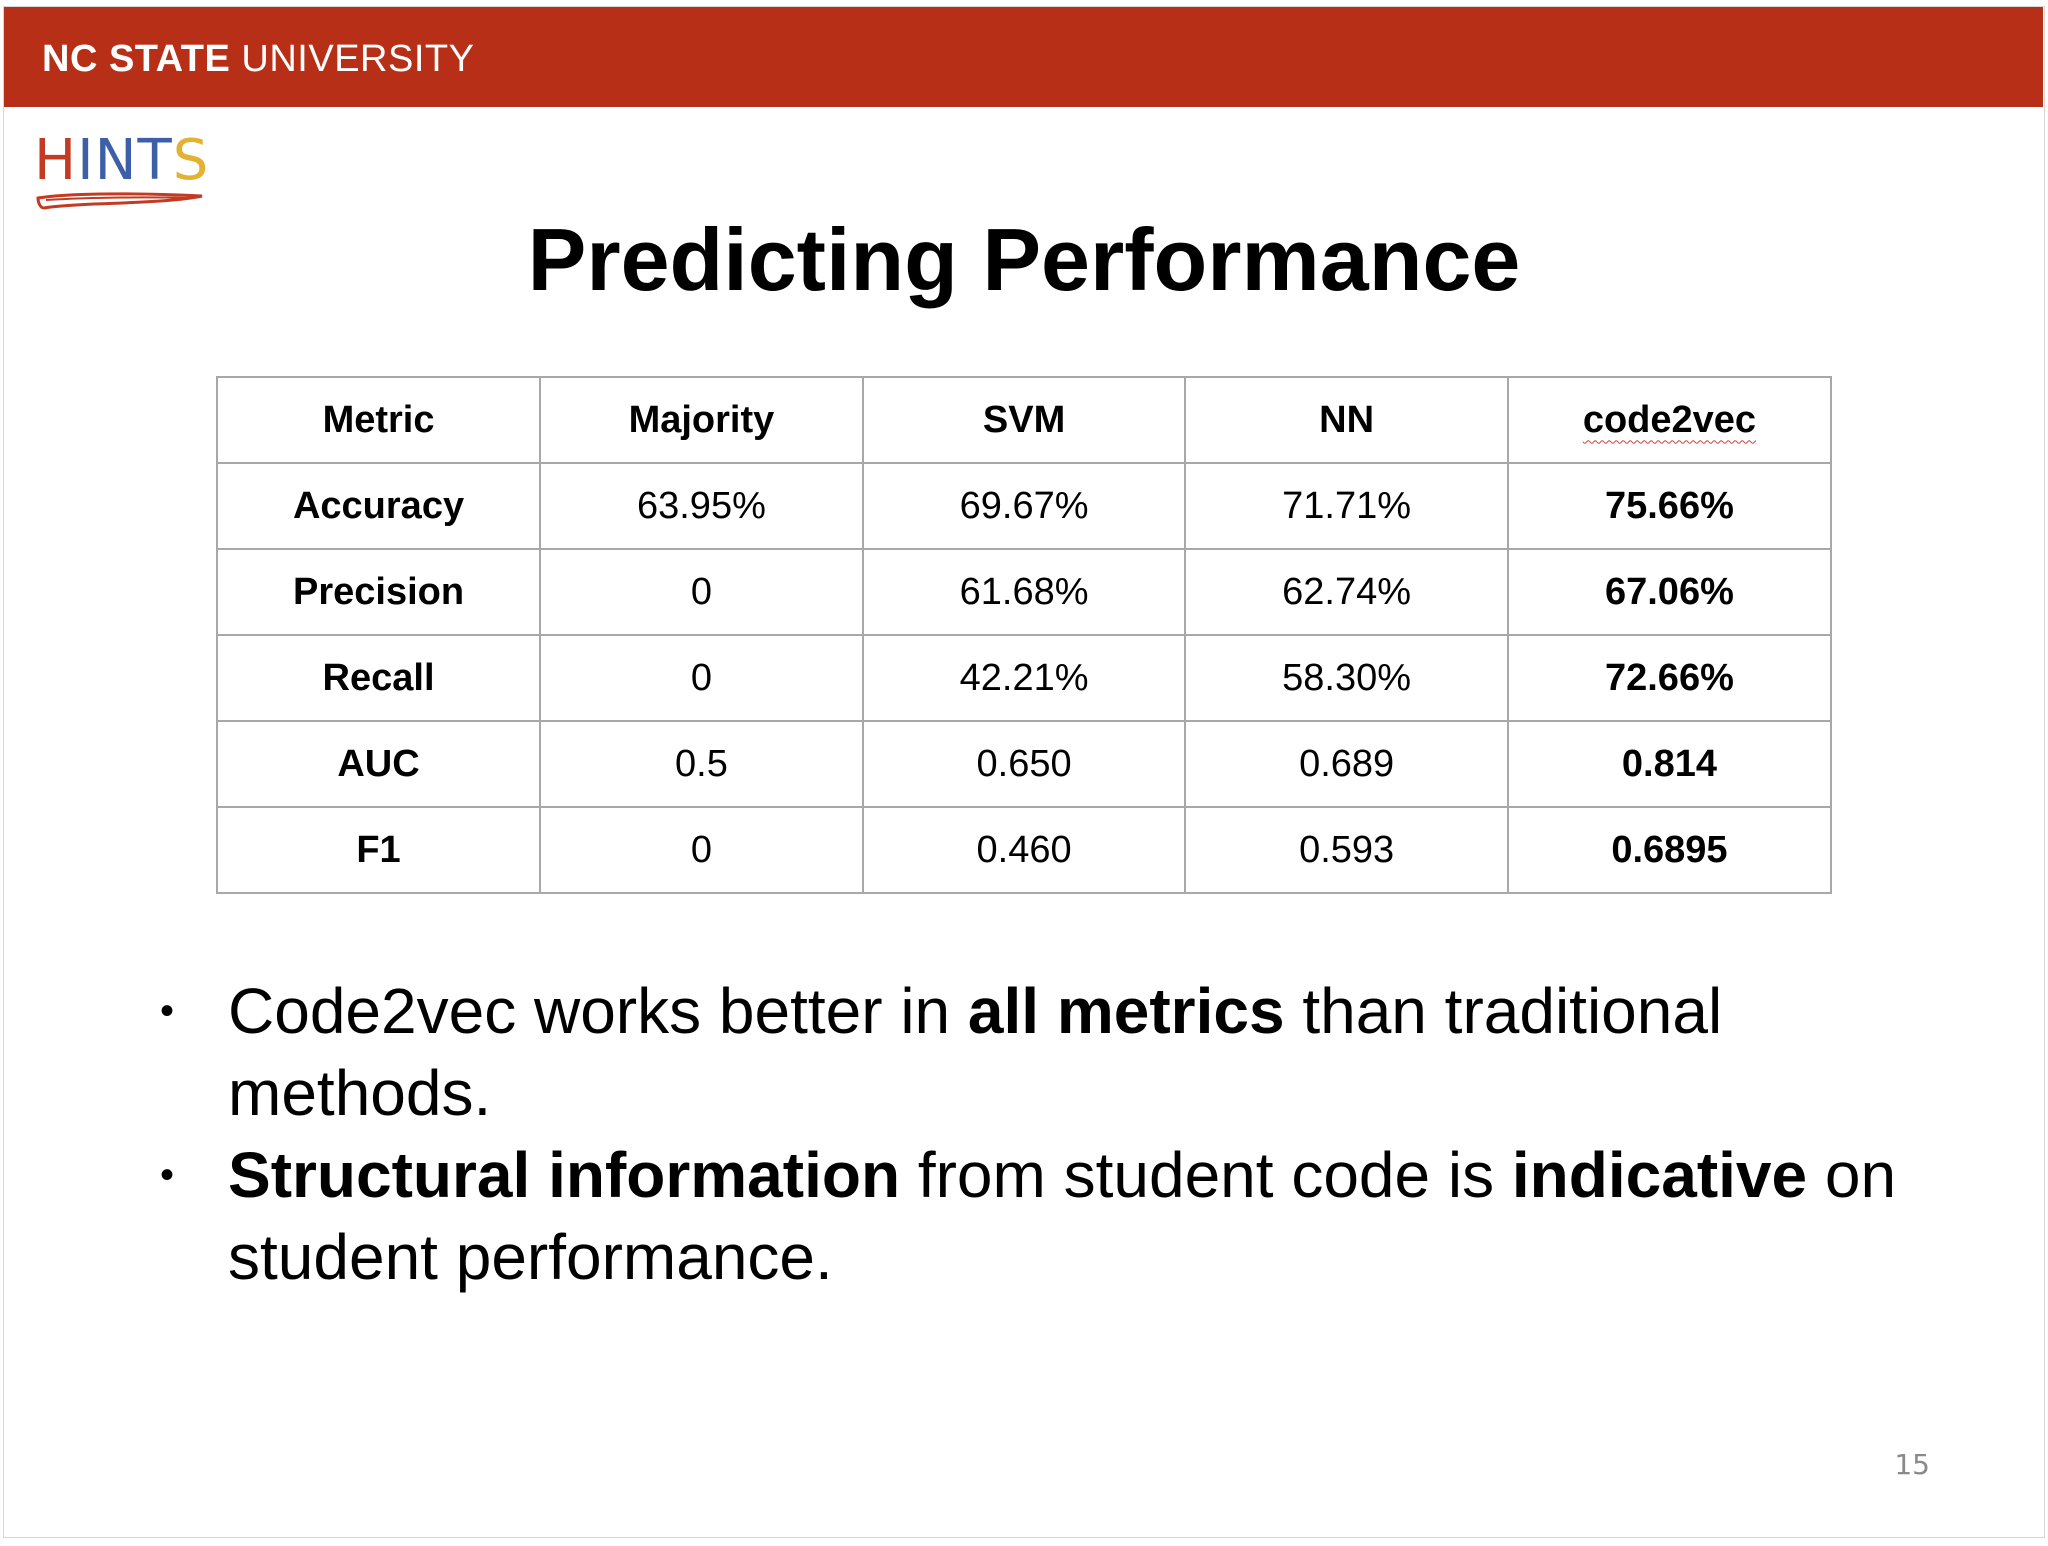  What do you see at coordinates (56, 160) in the screenshot?
I see `logo-letter: H` at bounding box center [56, 160].